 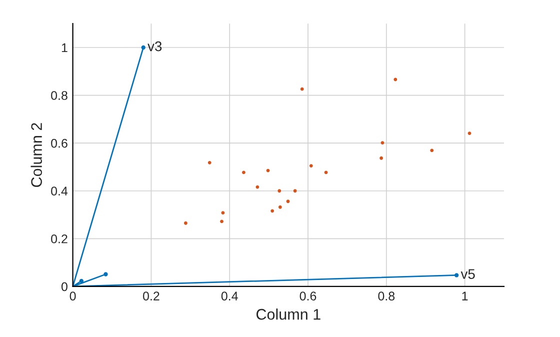 What do you see at coordinates (64, 287) in the screenshot?
I see `y-tick-label: 0` at bounding box center [64, 287].